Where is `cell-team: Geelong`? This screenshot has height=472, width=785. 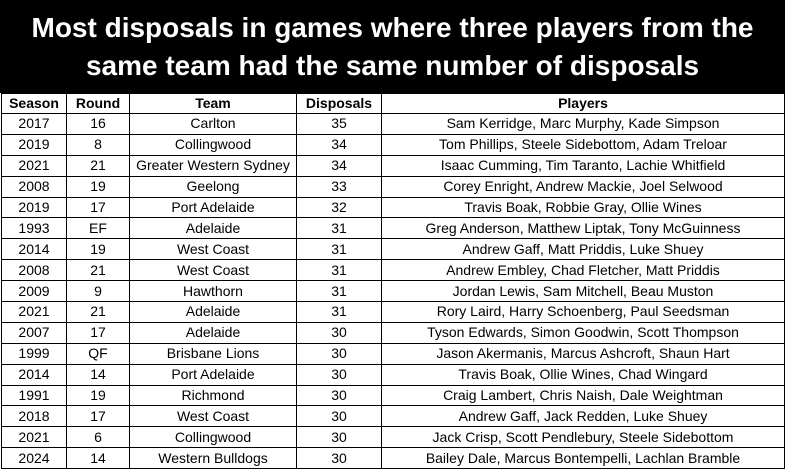
cell-team: Geelong is located at coordinates (213, 186).